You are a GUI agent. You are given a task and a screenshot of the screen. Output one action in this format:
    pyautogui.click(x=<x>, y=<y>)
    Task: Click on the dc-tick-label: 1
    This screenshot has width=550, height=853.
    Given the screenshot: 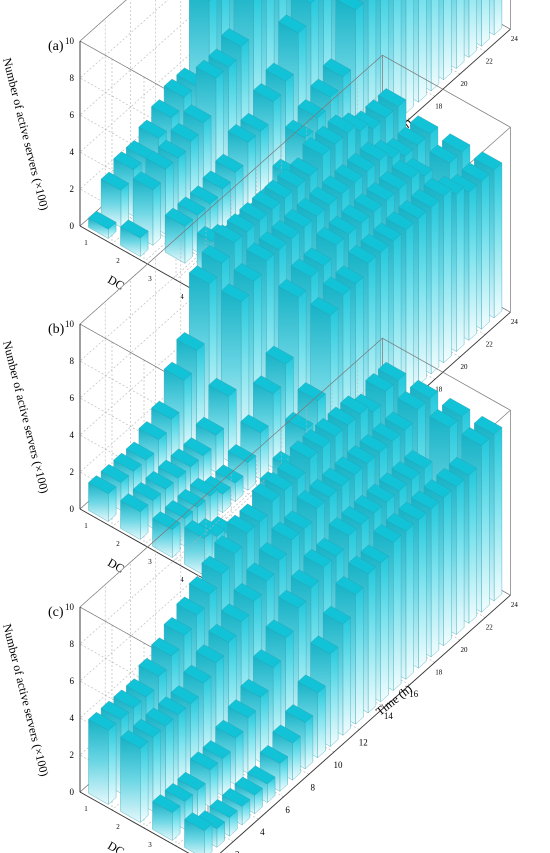 What is the action you would take?
    pyautogui.click(x=86, y=526)
    